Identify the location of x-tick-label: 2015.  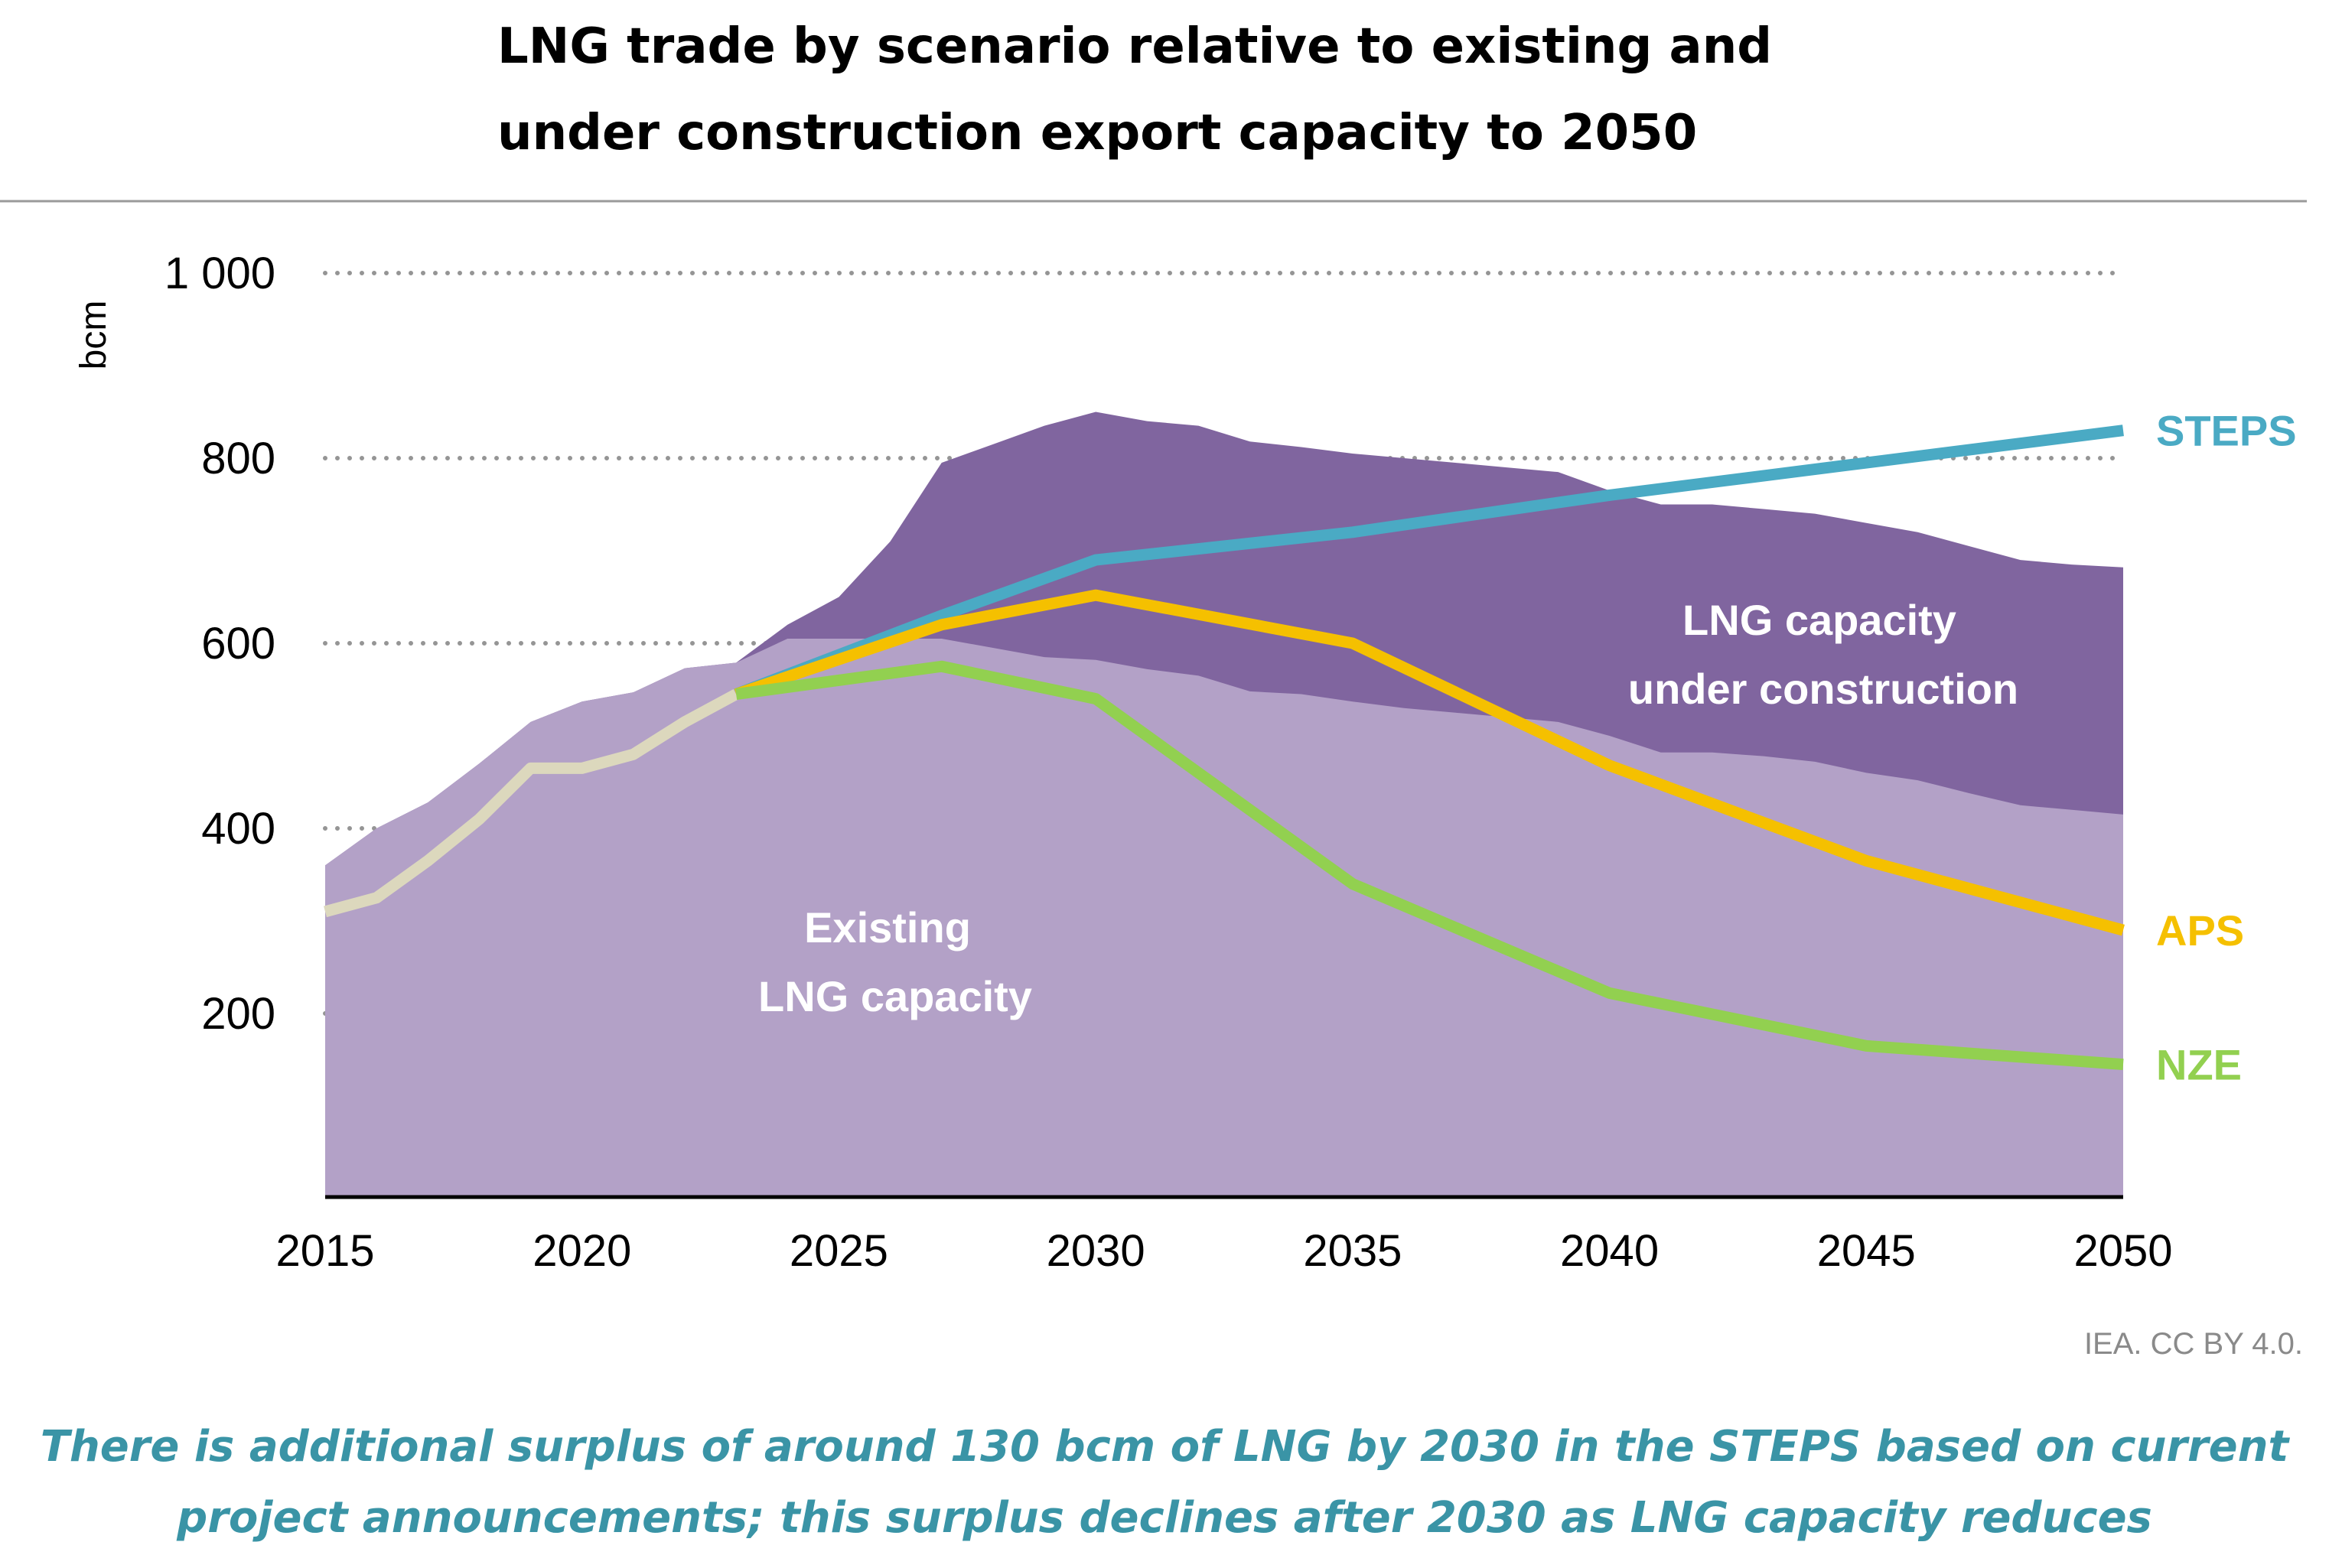
(324, 1251).